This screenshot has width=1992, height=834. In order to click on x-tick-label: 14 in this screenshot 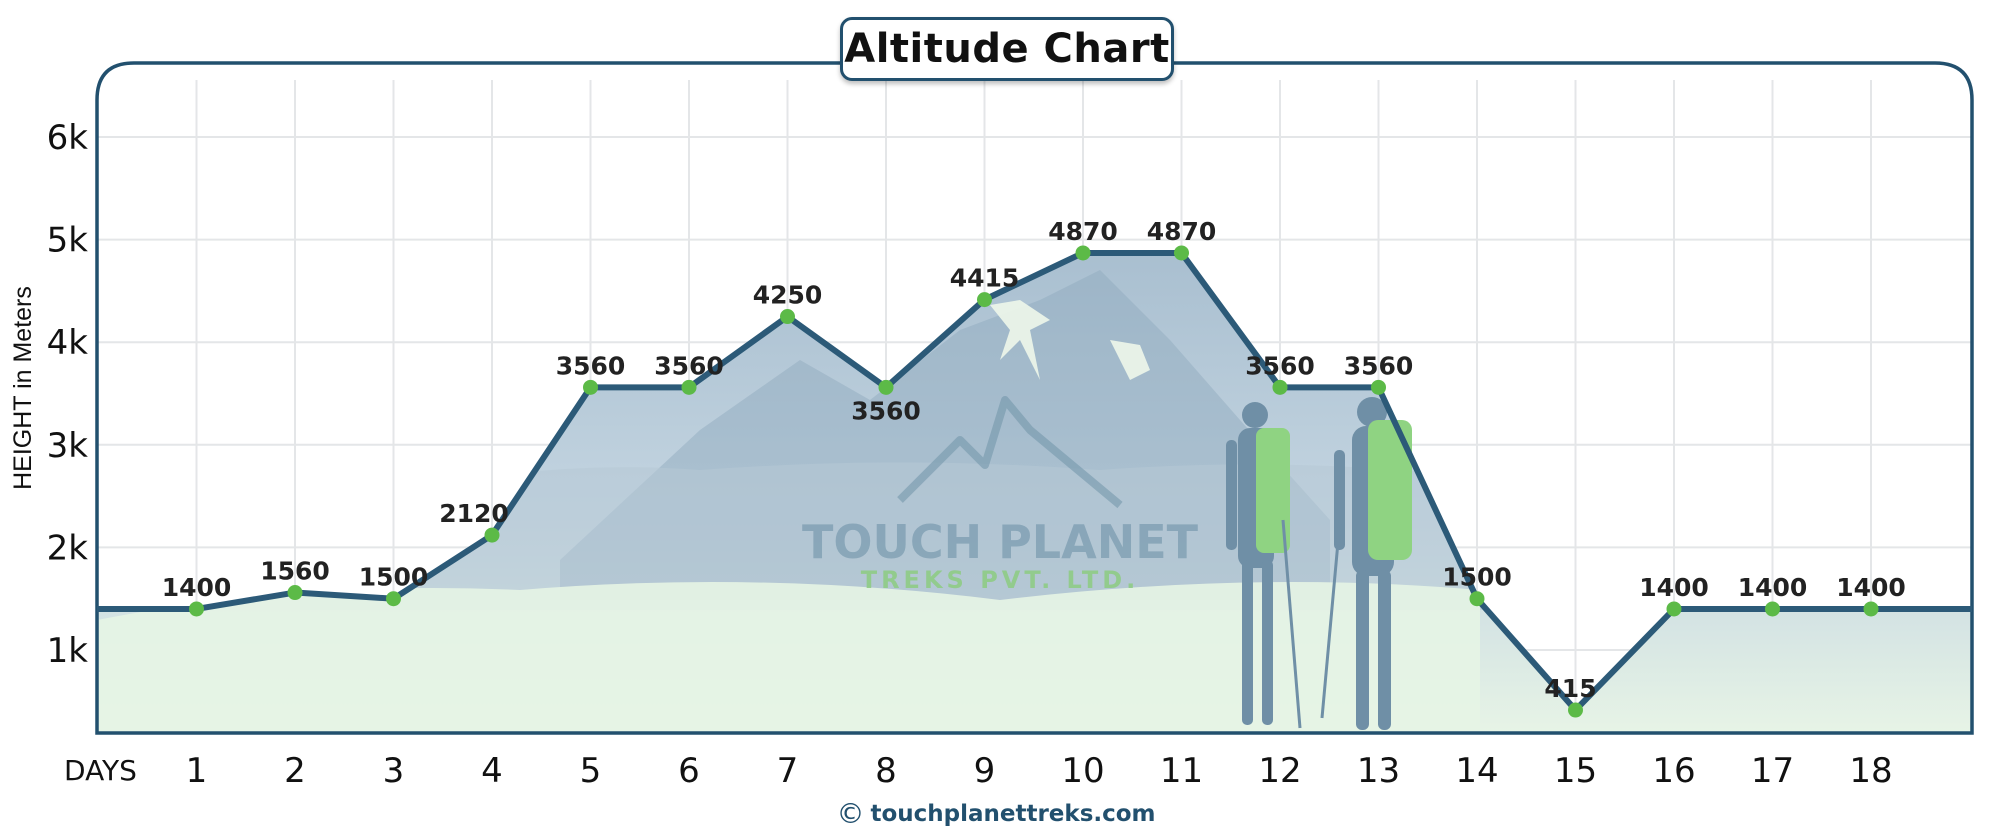, I will do `click(1476, 771)`.